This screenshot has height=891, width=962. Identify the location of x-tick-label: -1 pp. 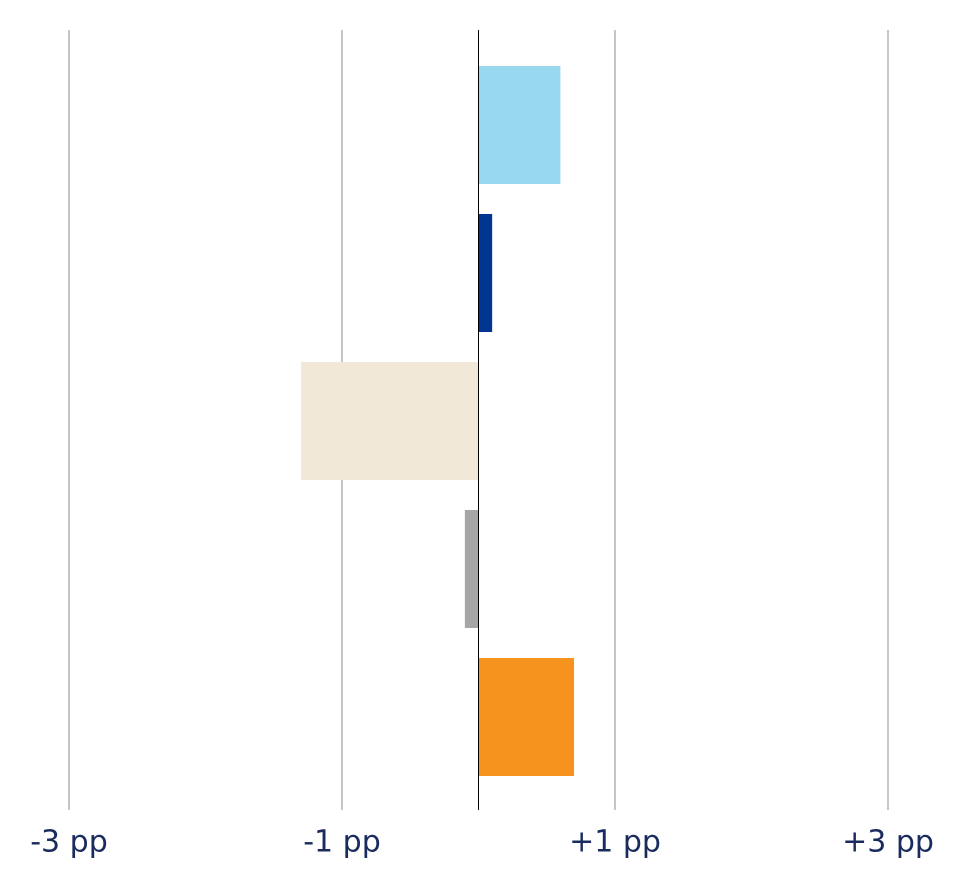
(342, 842).